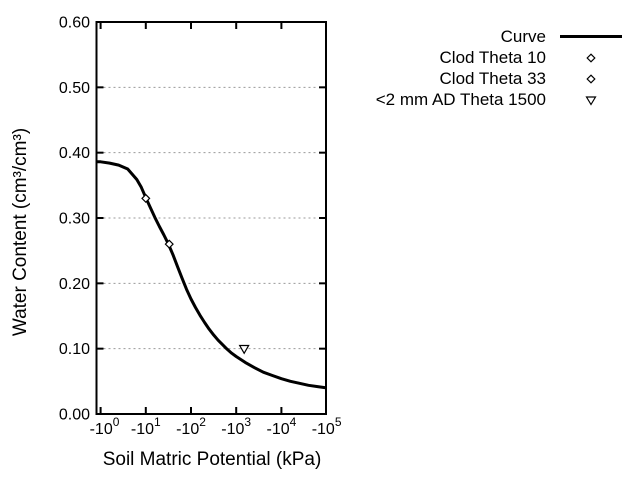  I want to click on legend-item: Clod Theta 33, so click(494, 78).